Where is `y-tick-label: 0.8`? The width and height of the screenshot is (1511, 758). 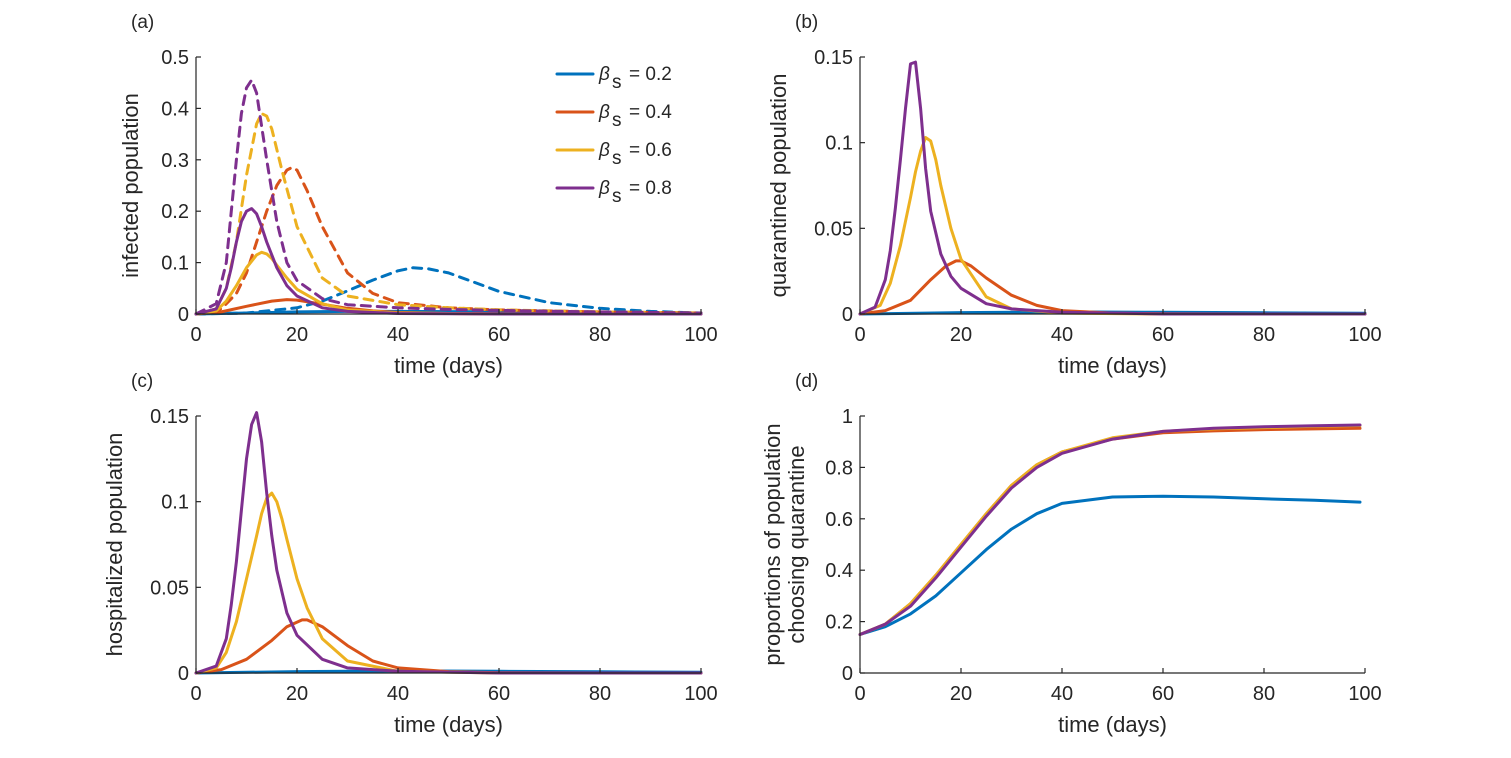
y-tick-label: 0.8 is located at coordinates (839, 468).